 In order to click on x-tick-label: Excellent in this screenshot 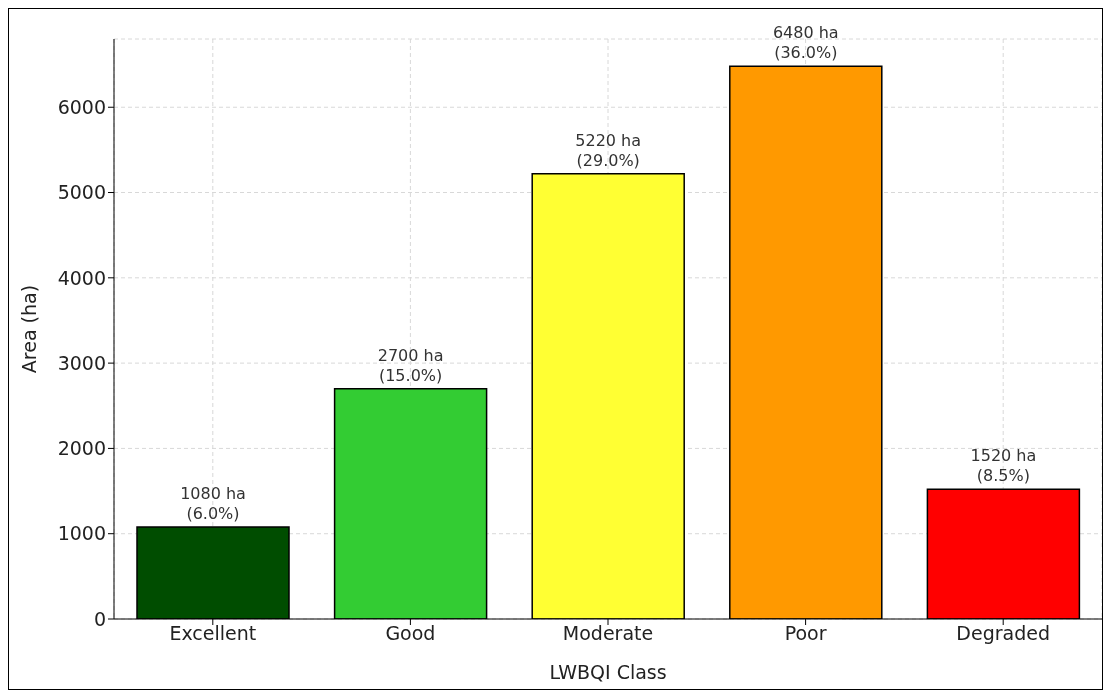, I will do `click(213, 633)`.